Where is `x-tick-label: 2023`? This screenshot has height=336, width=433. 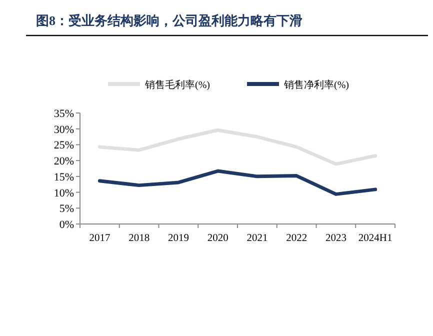 x-tick-label: 2023 is located at coordinates (335, 238).